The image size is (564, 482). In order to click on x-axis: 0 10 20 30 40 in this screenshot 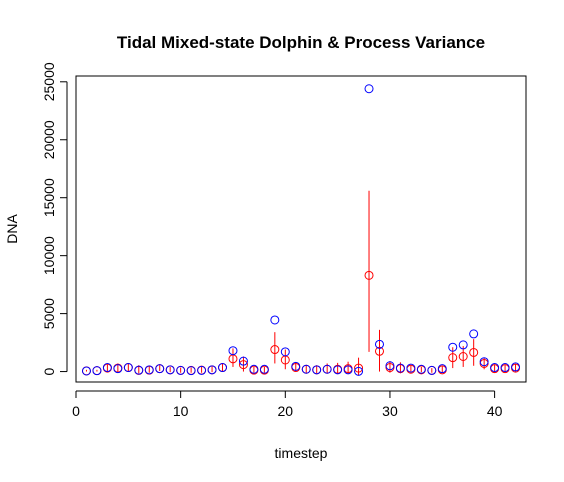, I will do `click(287, 405)`.